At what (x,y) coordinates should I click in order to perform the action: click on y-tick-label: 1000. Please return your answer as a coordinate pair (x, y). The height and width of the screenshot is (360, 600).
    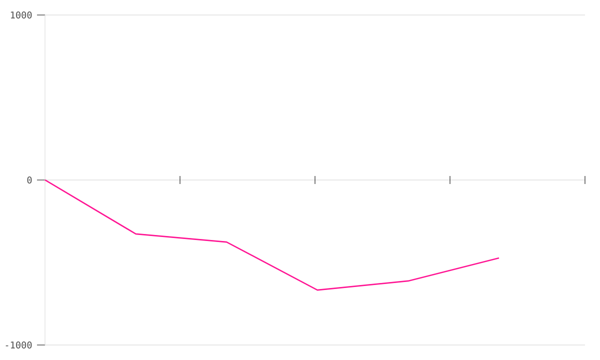
    Looking at the image, I should click on (21, 15).